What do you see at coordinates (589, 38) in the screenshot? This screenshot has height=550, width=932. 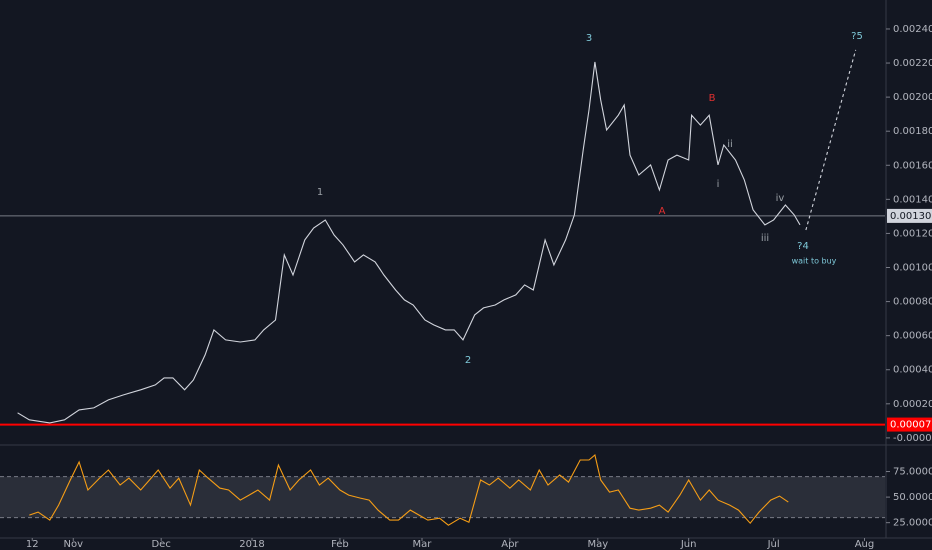 I see `wave-label: 3` at bounding box center [589, 38].